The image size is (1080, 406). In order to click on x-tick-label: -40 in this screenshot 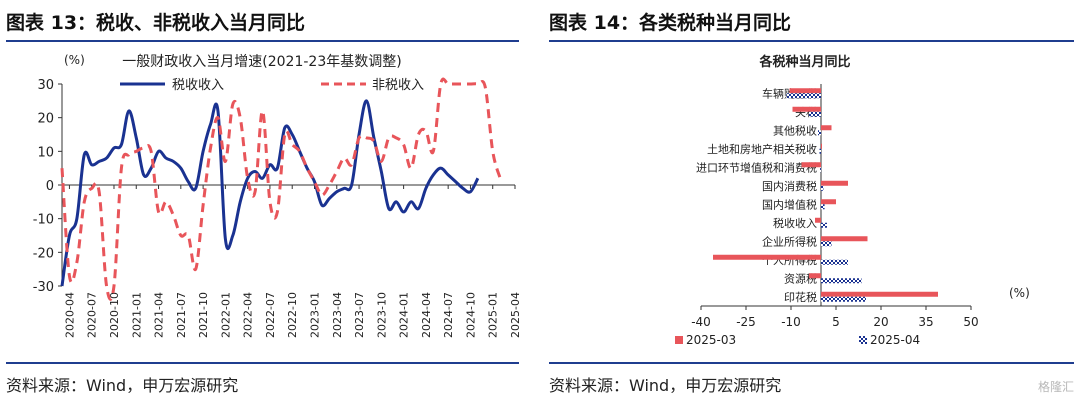, I will do `click(701, 322)`.